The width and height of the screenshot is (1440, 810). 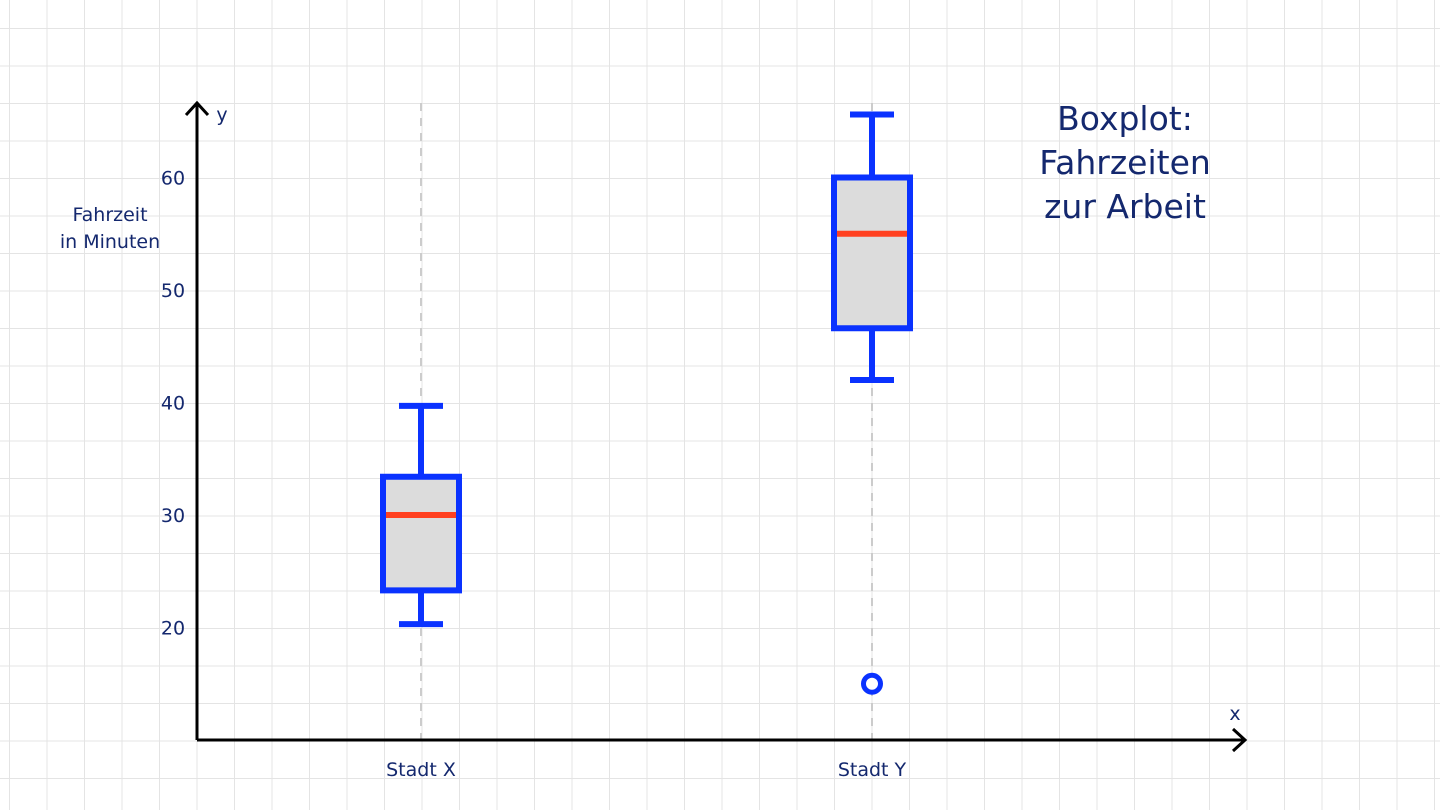 I want to click on iqr-box-stadt-y, so click(x=872, y=253).